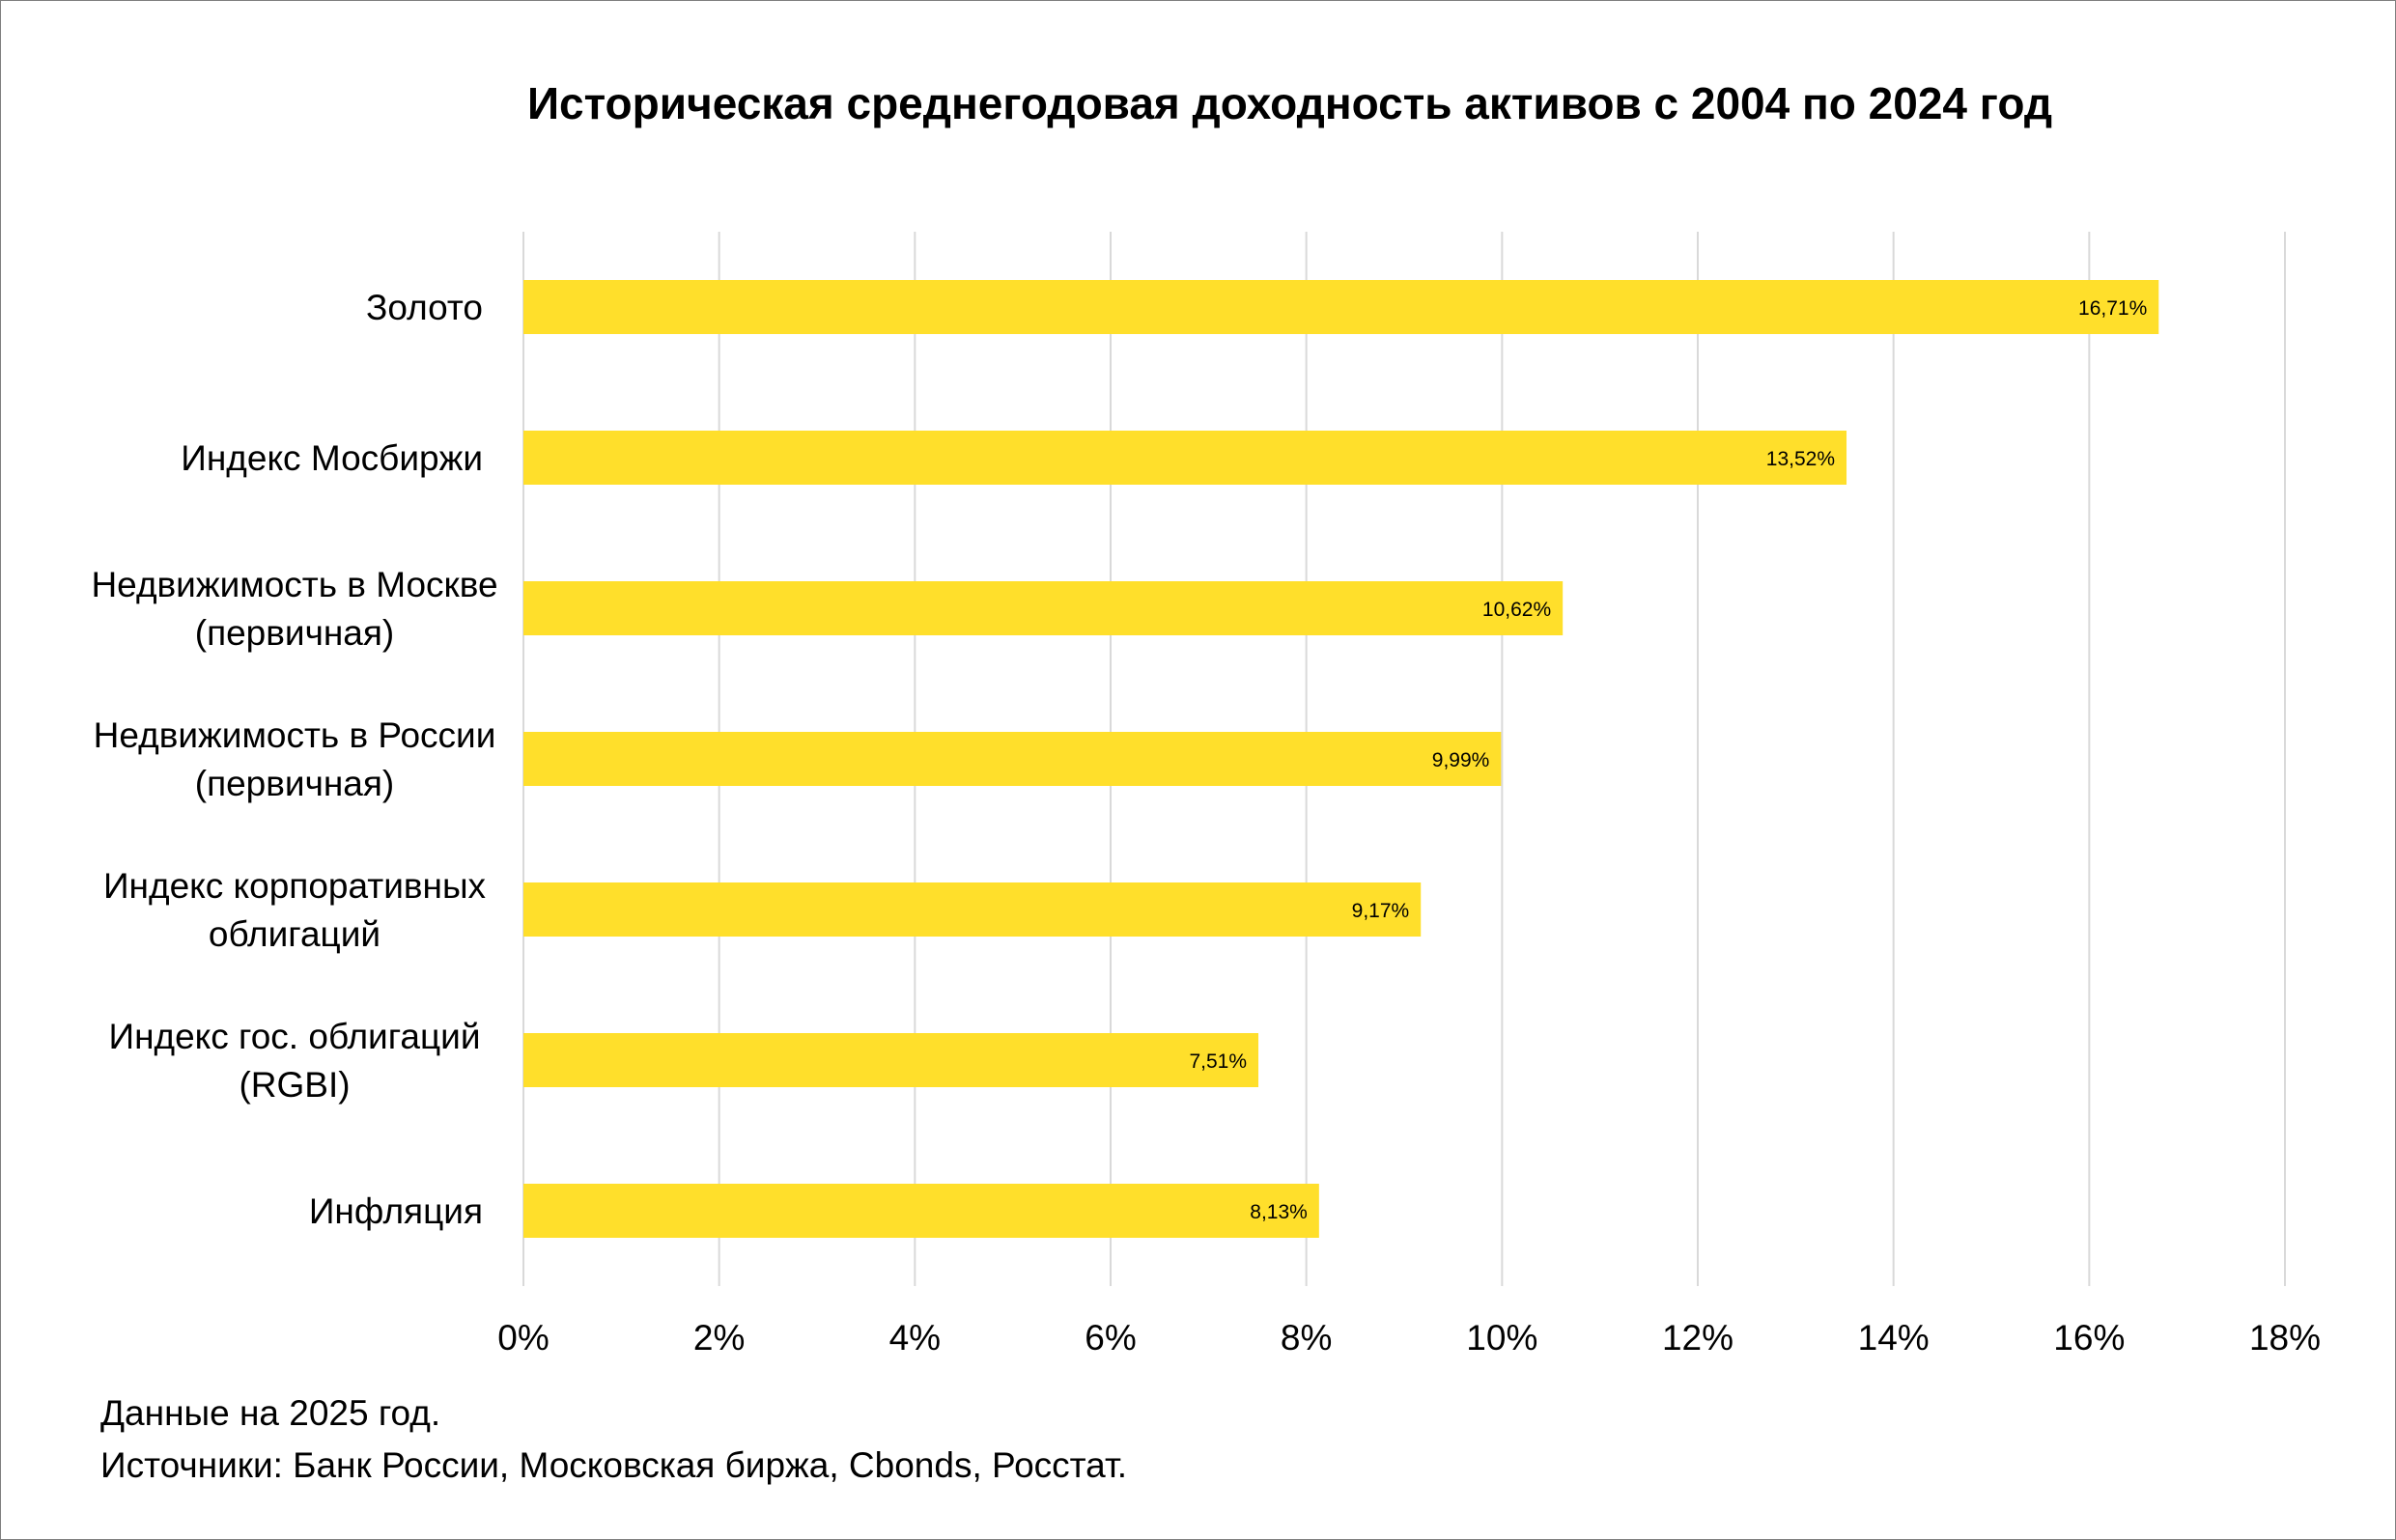 The image size is (2396, 1540). I want to click on x-tick-label: 16%, so click(2089, 1338).